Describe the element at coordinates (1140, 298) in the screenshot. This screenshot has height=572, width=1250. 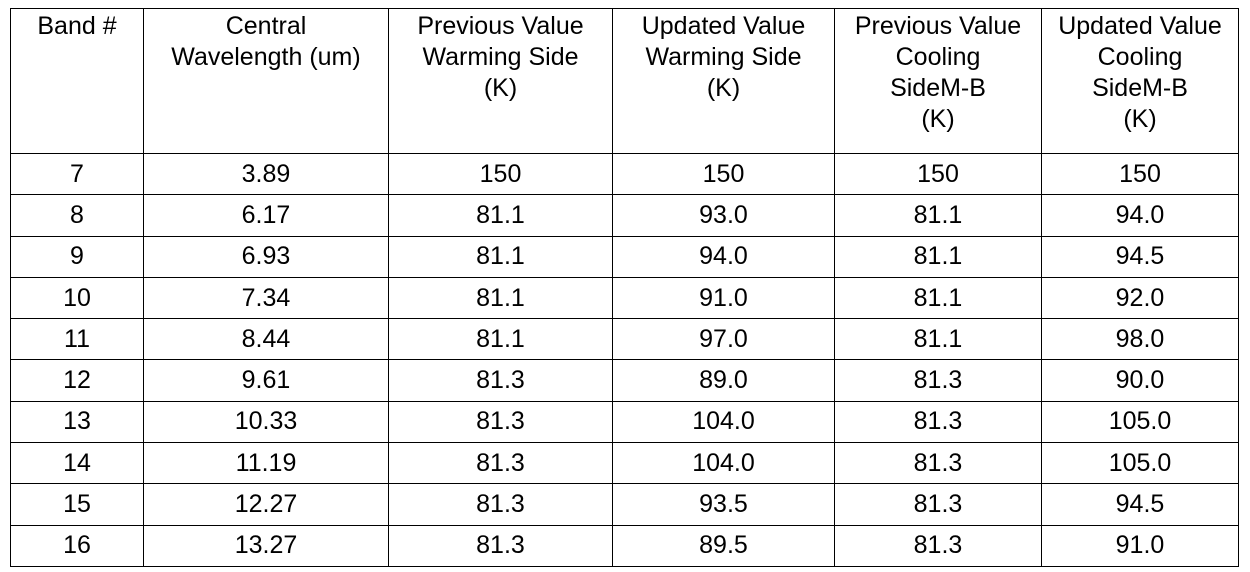
I see `table-cell: 92.0` at that location.